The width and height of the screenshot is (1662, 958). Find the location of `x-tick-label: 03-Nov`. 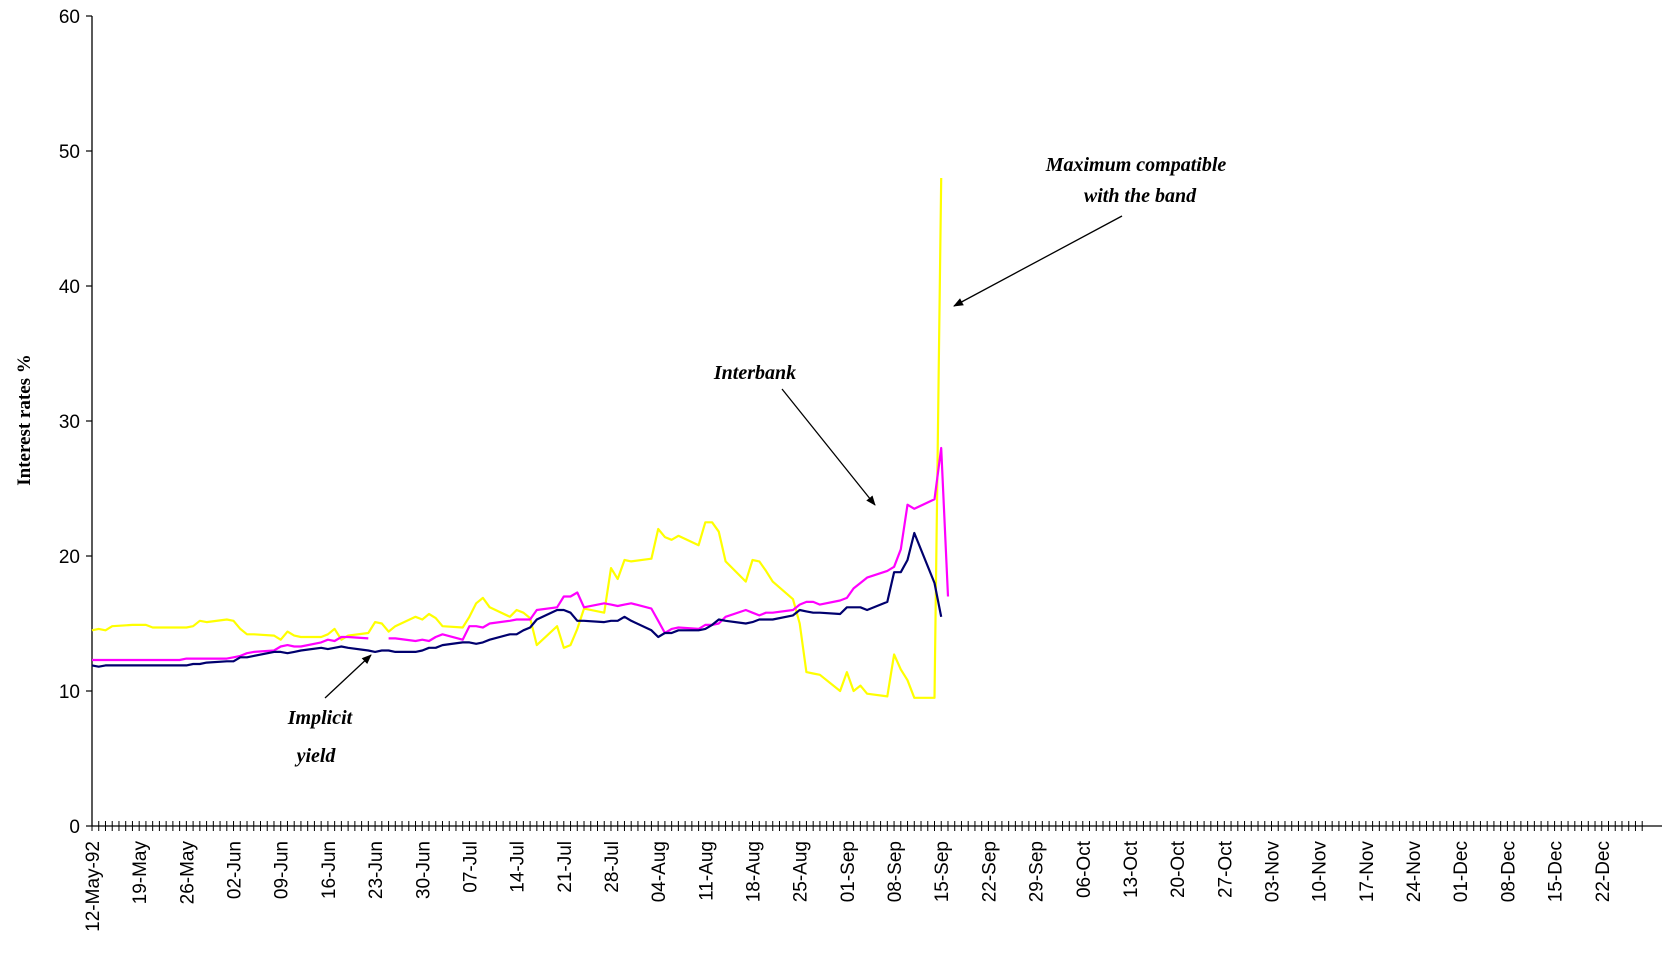

x-tick-label: 03-Nov is located at coordinates (1273, 872).